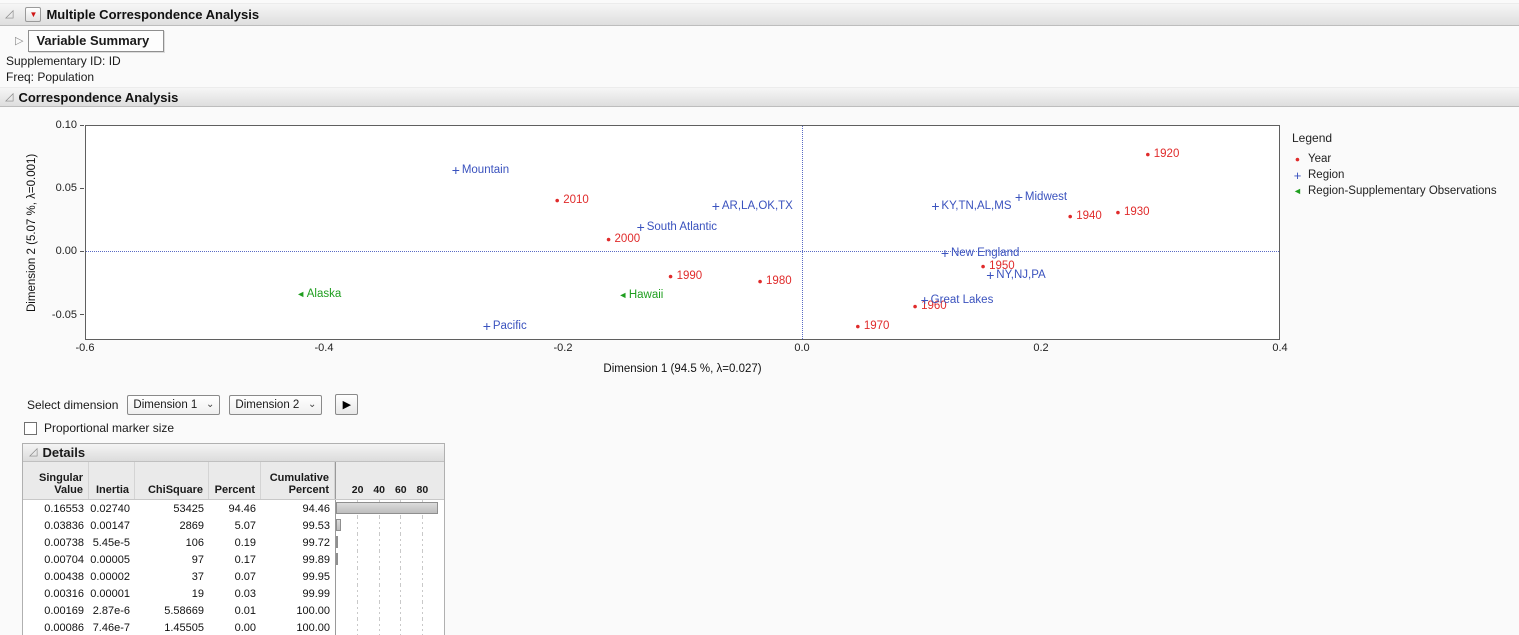 This screenshot has width=1519, height=635. I want to click on point-alaska: ◄ Alaska, so click(318, 294).